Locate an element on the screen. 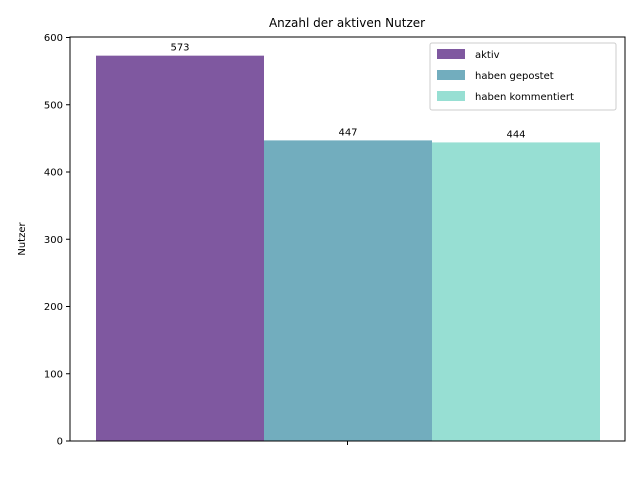  bar-value-label-2: 444 is located at coordinates (515, 134).